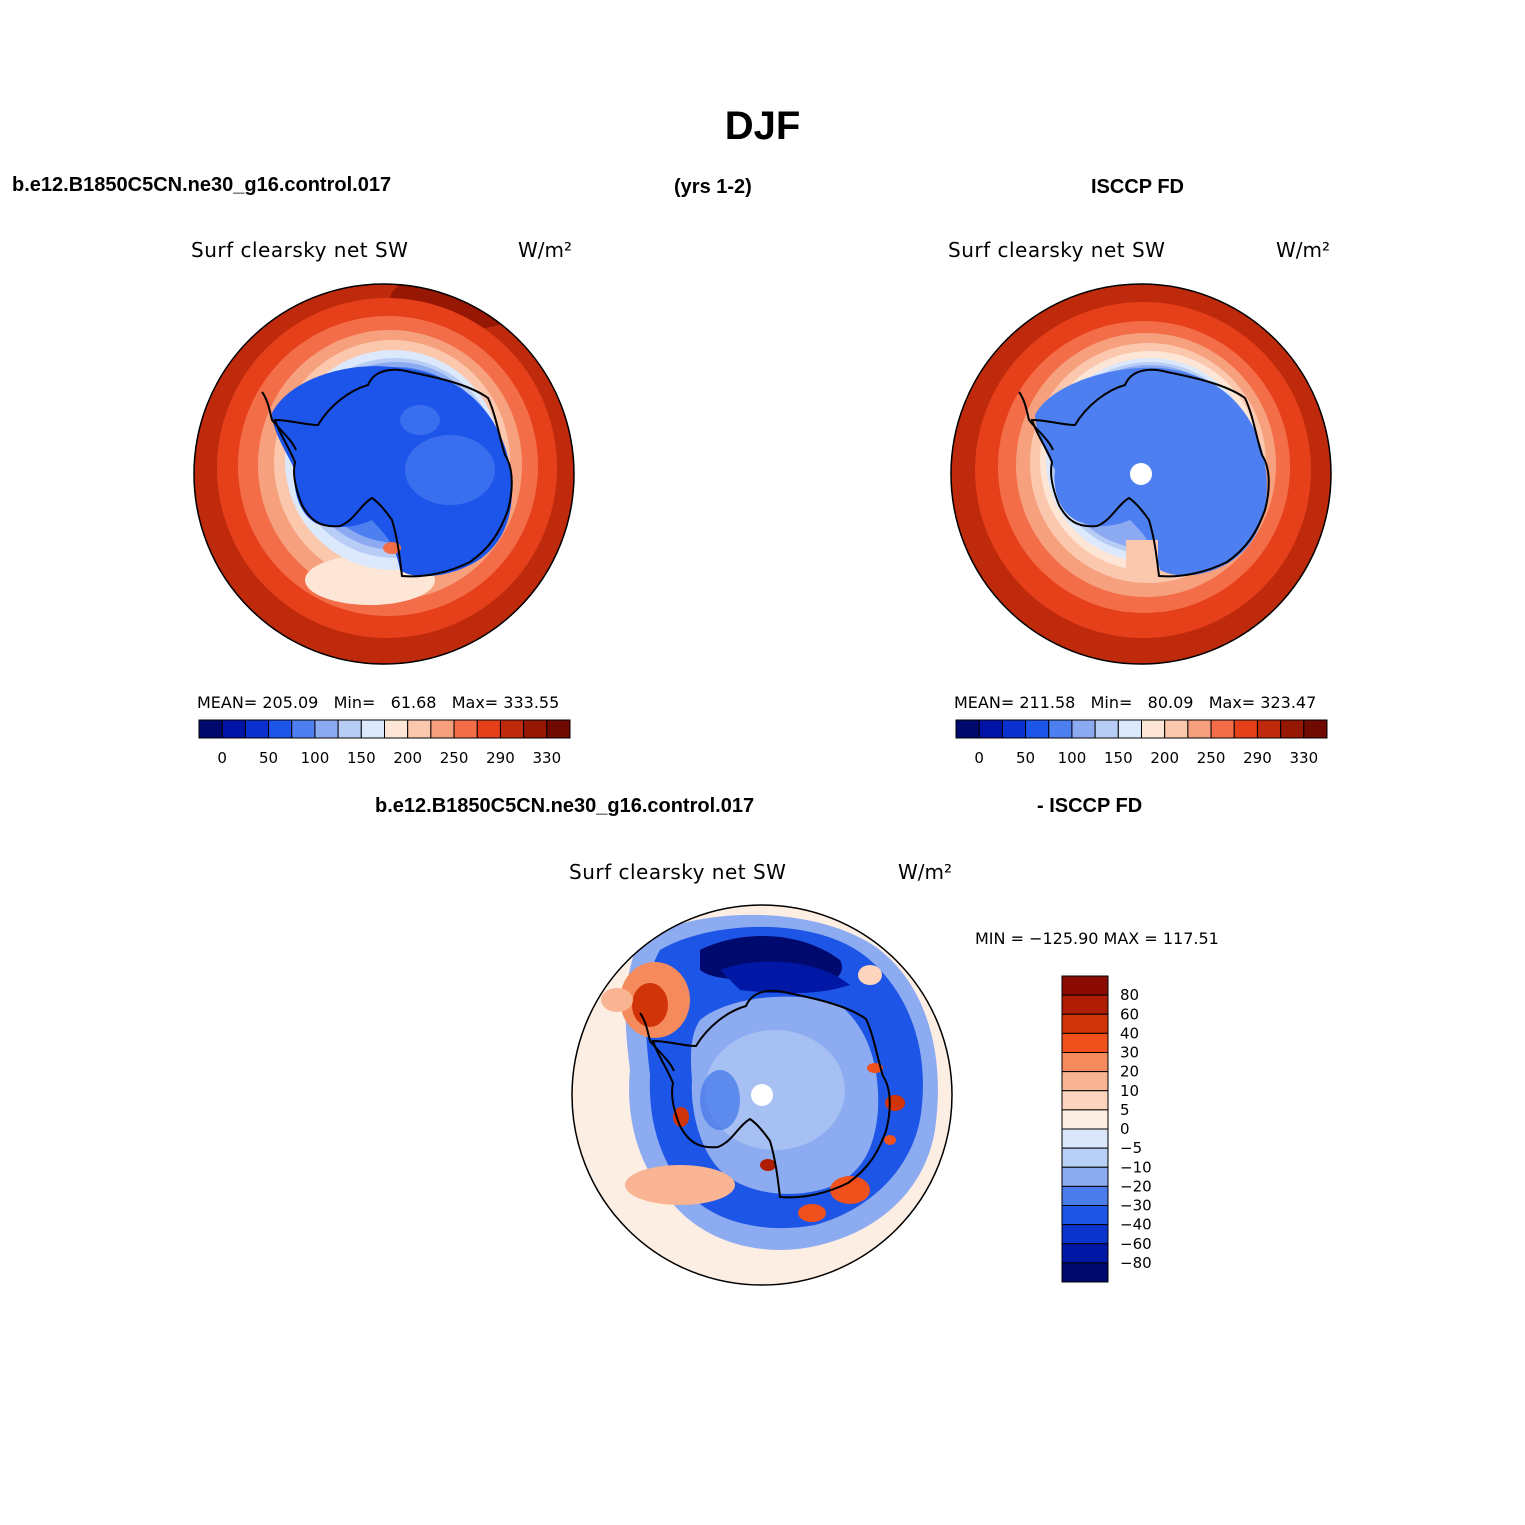 The image size is (1525, 1525). What do you see at coordinates (1144, 473) in the screenshot?
I see `obs-coastline` at bounding box center [1144, 473].